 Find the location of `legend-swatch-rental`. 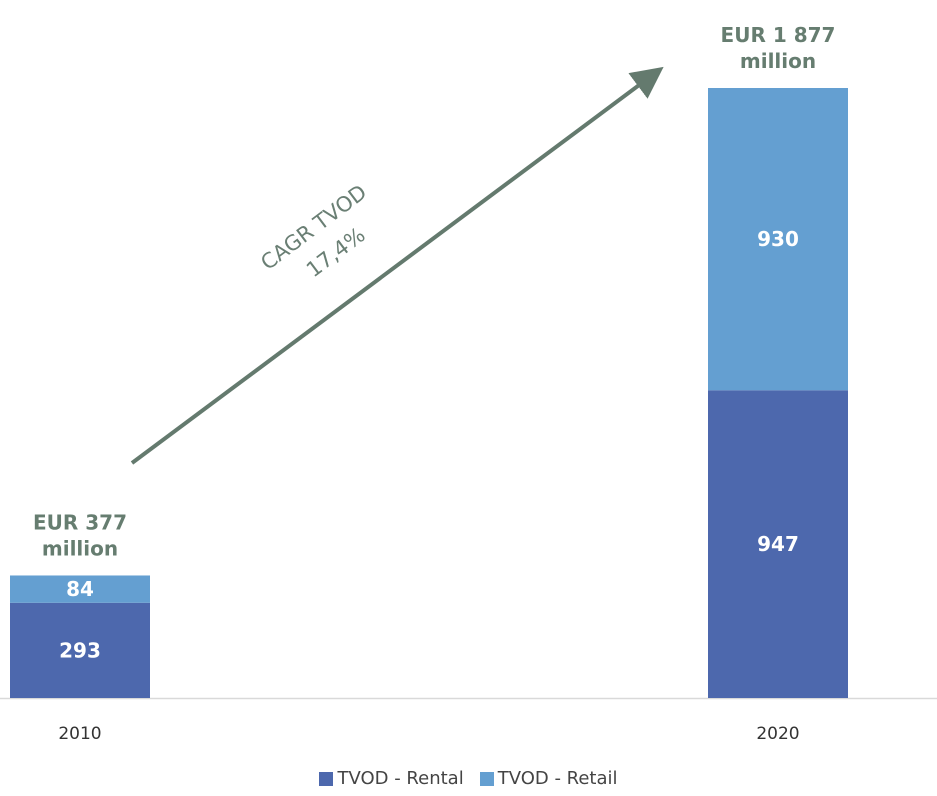

legend-swatch-rental is located at coordinates (326, 778).